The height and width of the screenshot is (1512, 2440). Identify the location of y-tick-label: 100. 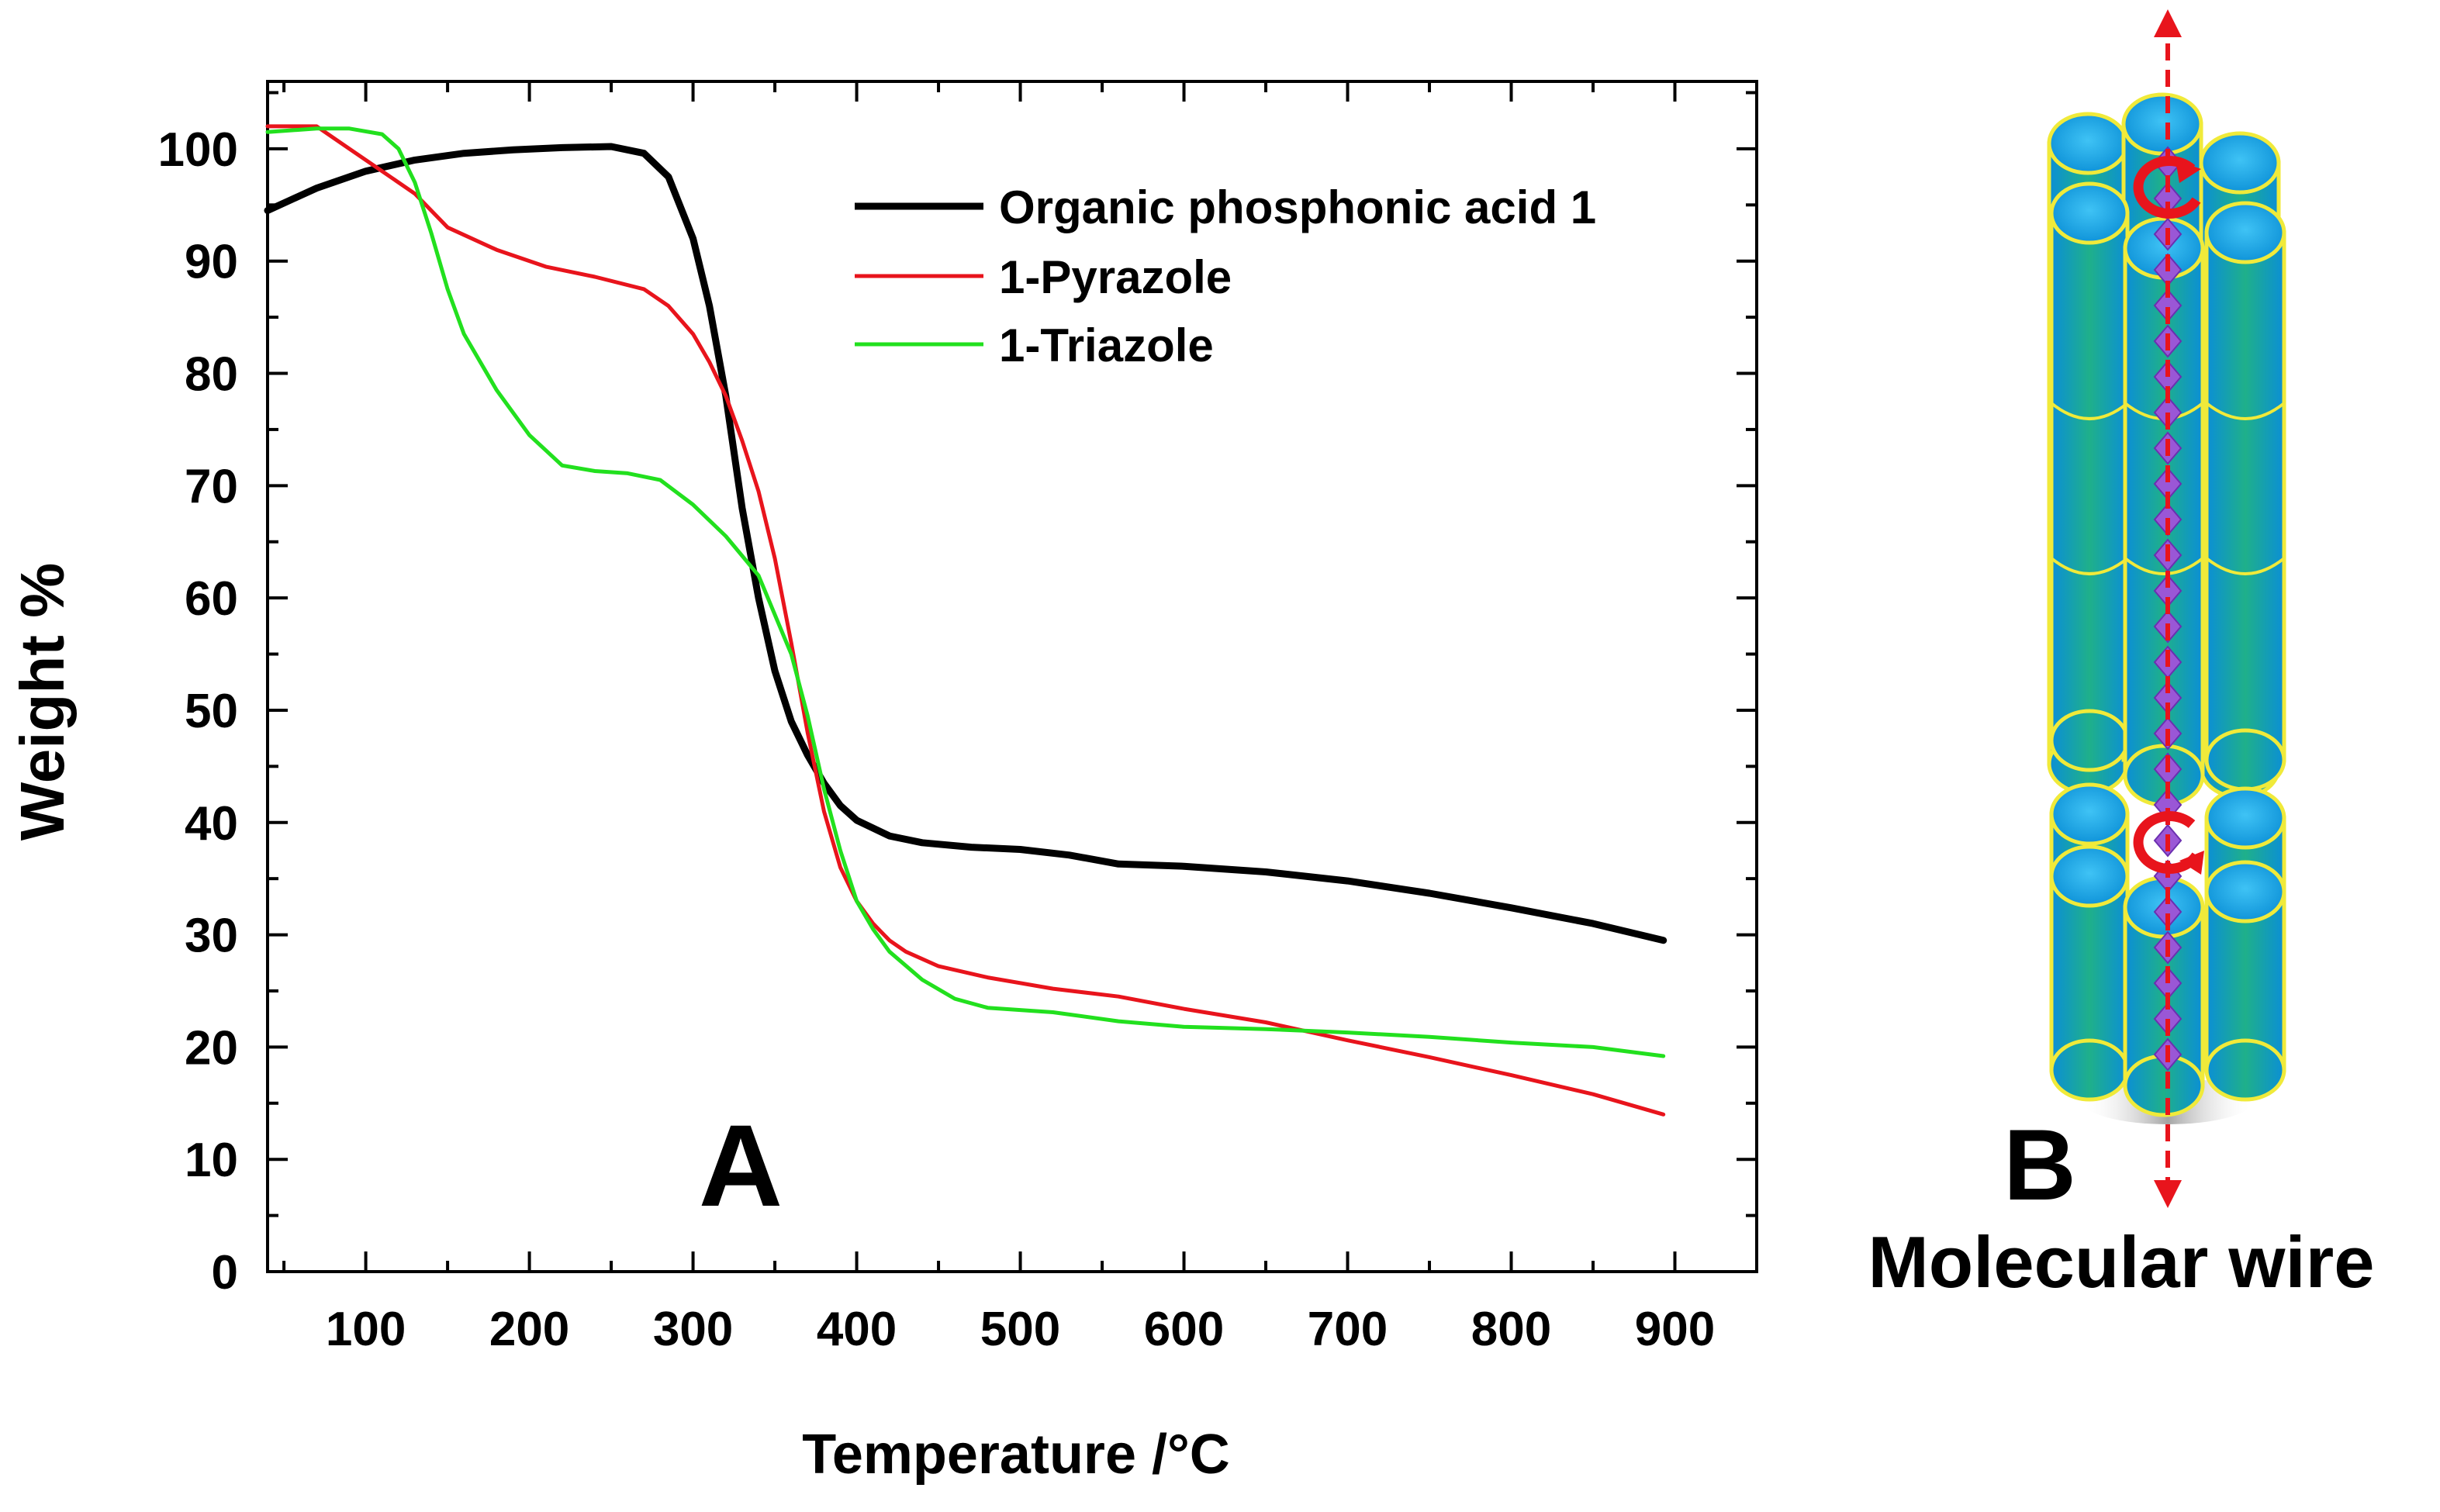
(198, 150).